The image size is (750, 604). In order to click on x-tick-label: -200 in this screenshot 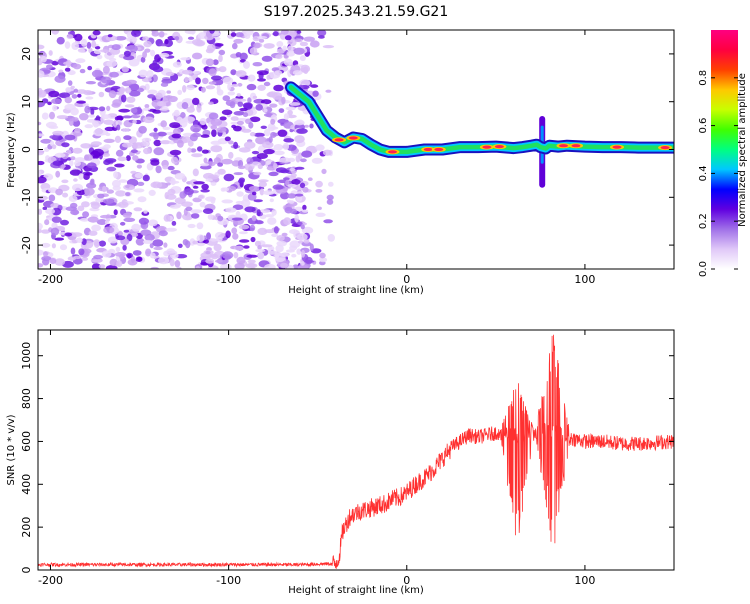, I will do `click(50, 580)`.